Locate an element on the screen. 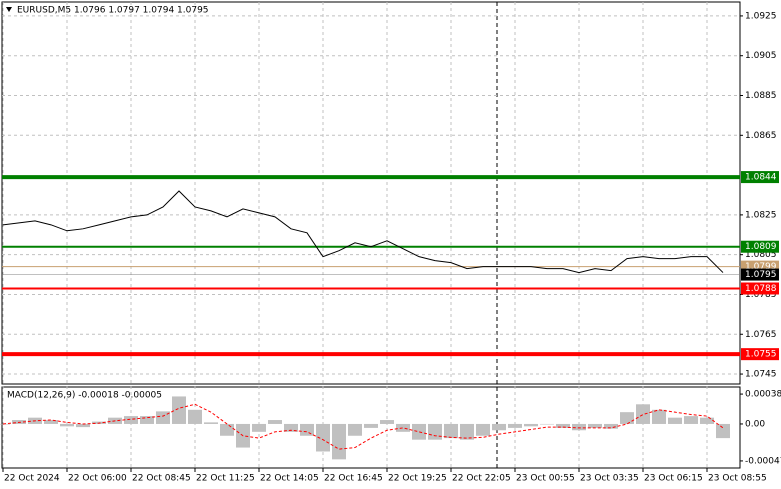 This screenshot has height=489, width=781. macd-title: MACD(12,26,9) -0.00018 -0.00005 is located at coordinates (84, 396).